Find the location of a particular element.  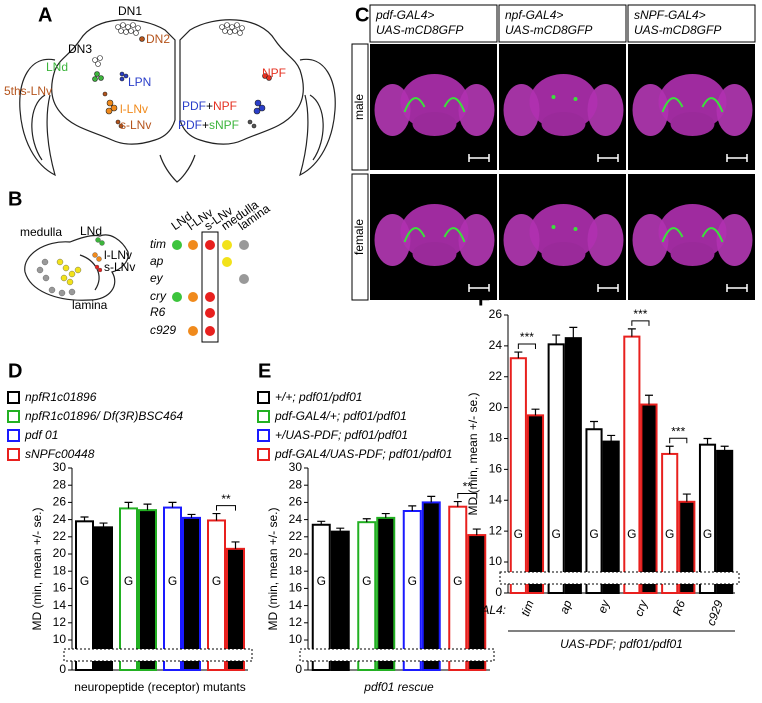

region-label-part: l-LNv is located at coordinates (134, 109).